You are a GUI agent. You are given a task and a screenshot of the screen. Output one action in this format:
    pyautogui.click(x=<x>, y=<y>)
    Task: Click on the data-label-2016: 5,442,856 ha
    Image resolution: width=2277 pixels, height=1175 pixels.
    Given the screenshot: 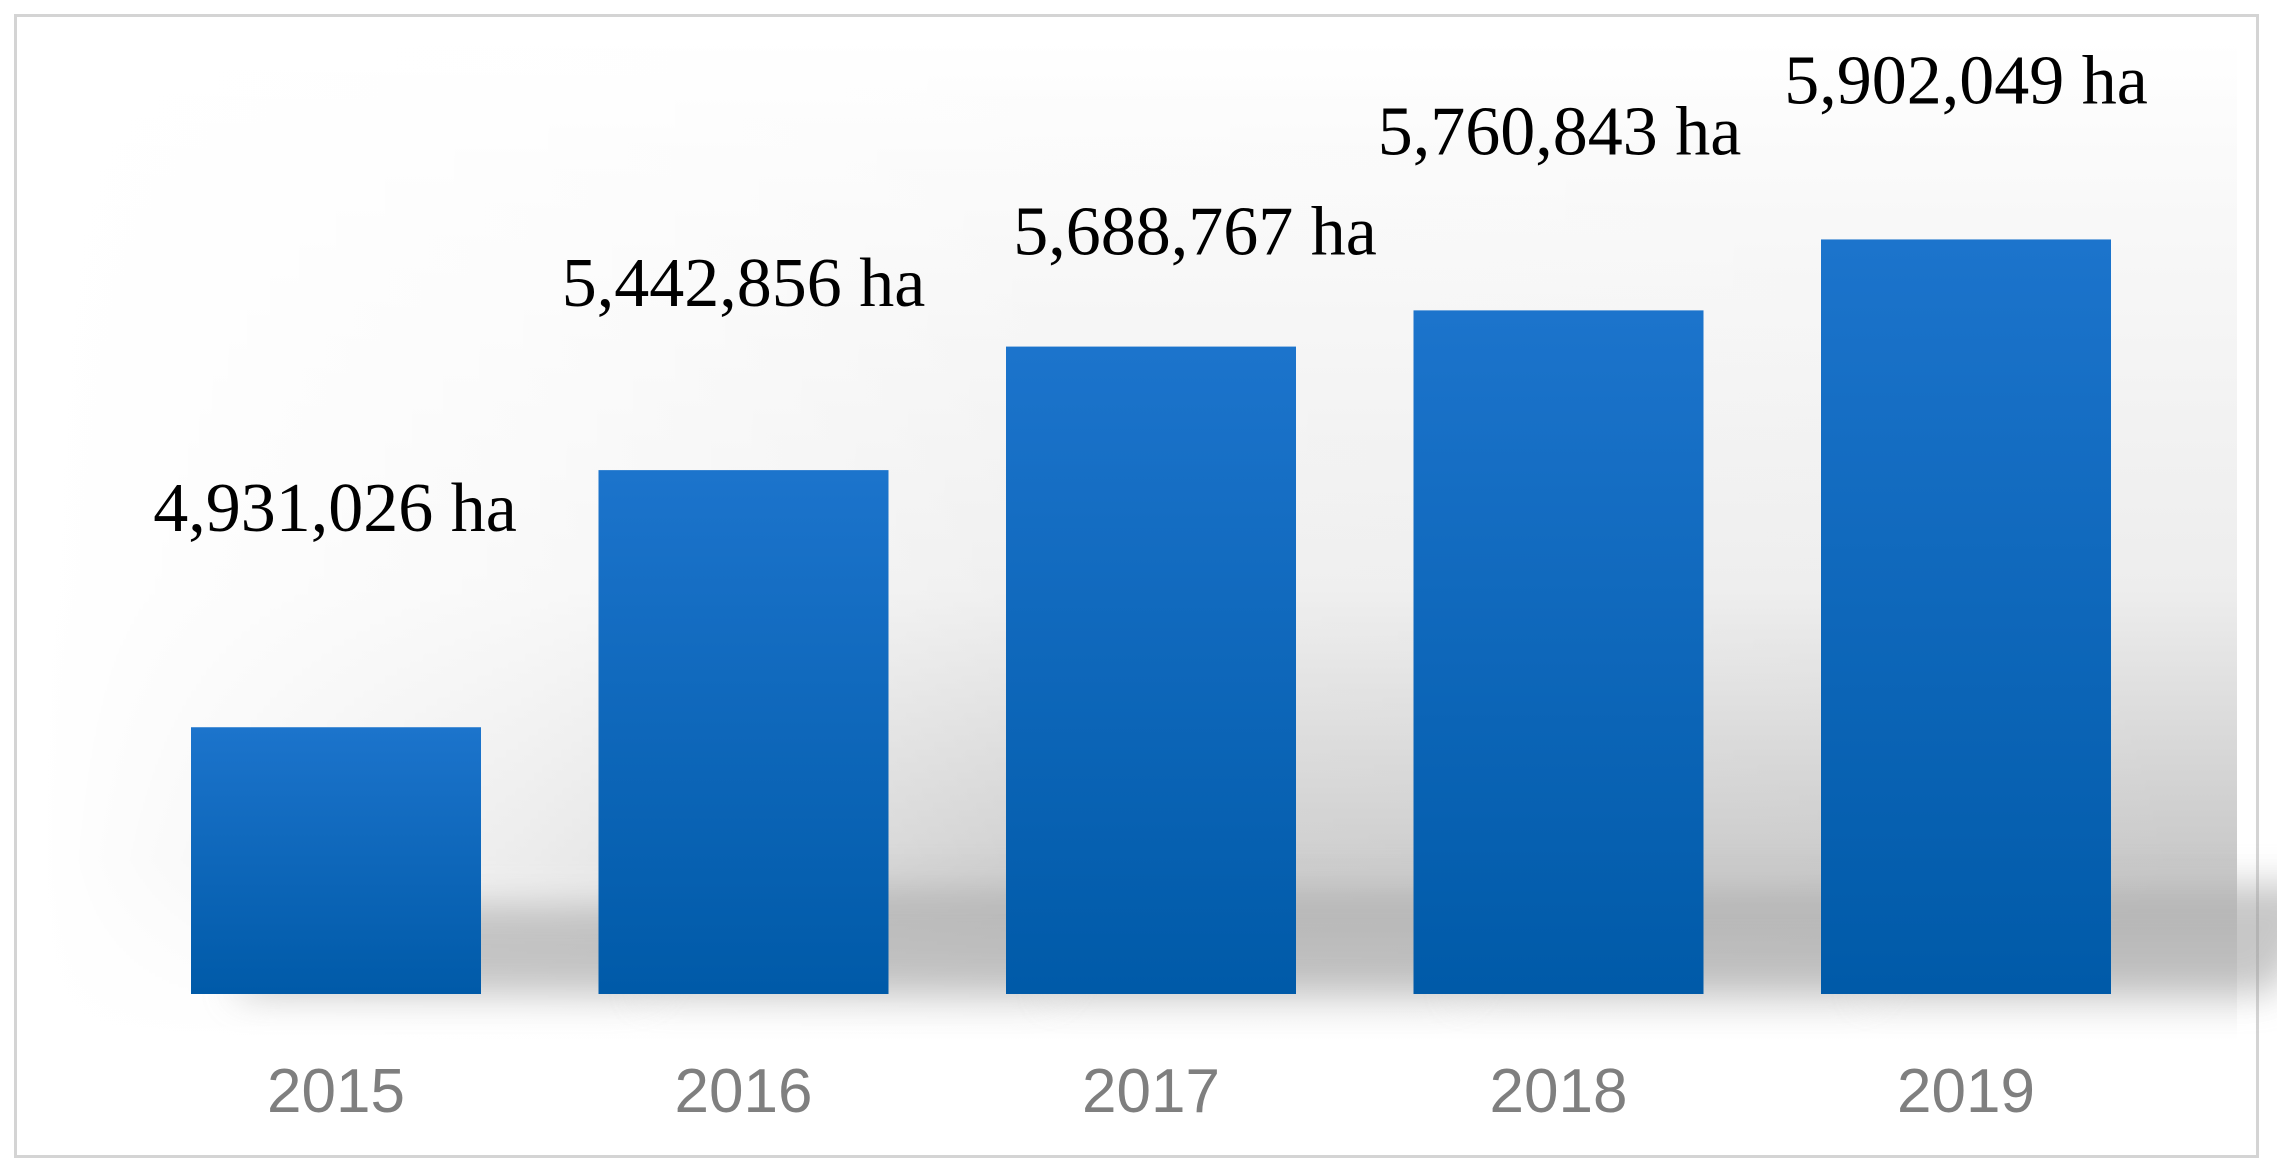 What is the action you would take?
    pyautogui.click(x=744, y=283)
    